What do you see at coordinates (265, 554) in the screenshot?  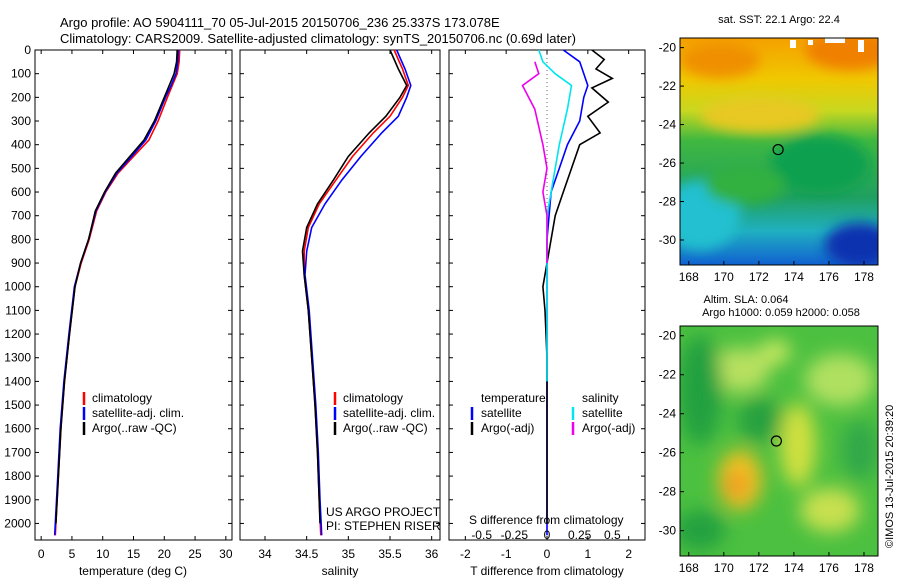 I see `x-tick-label: 34` at bounding box center [265, 554].